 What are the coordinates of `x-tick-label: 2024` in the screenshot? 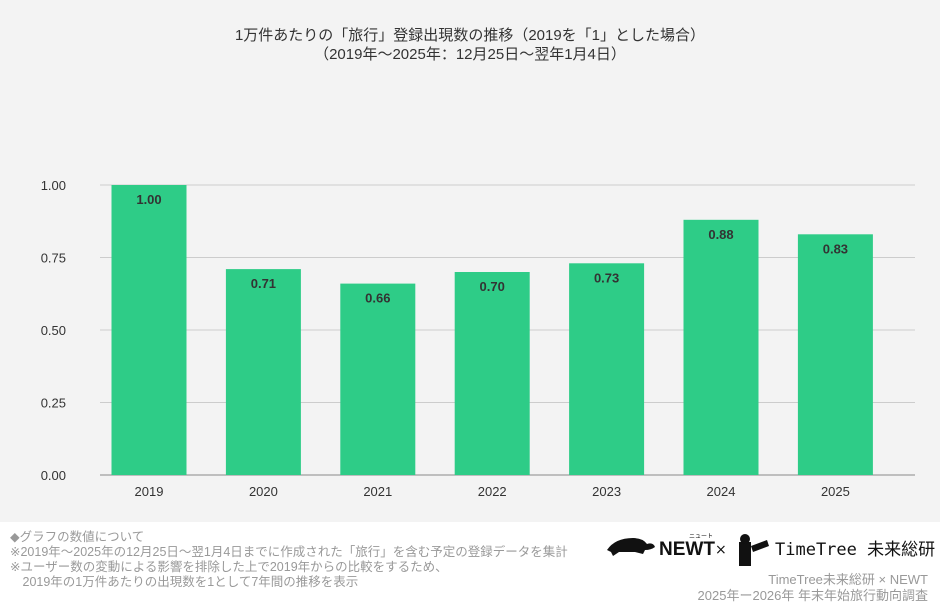 It's located at (721, 491).